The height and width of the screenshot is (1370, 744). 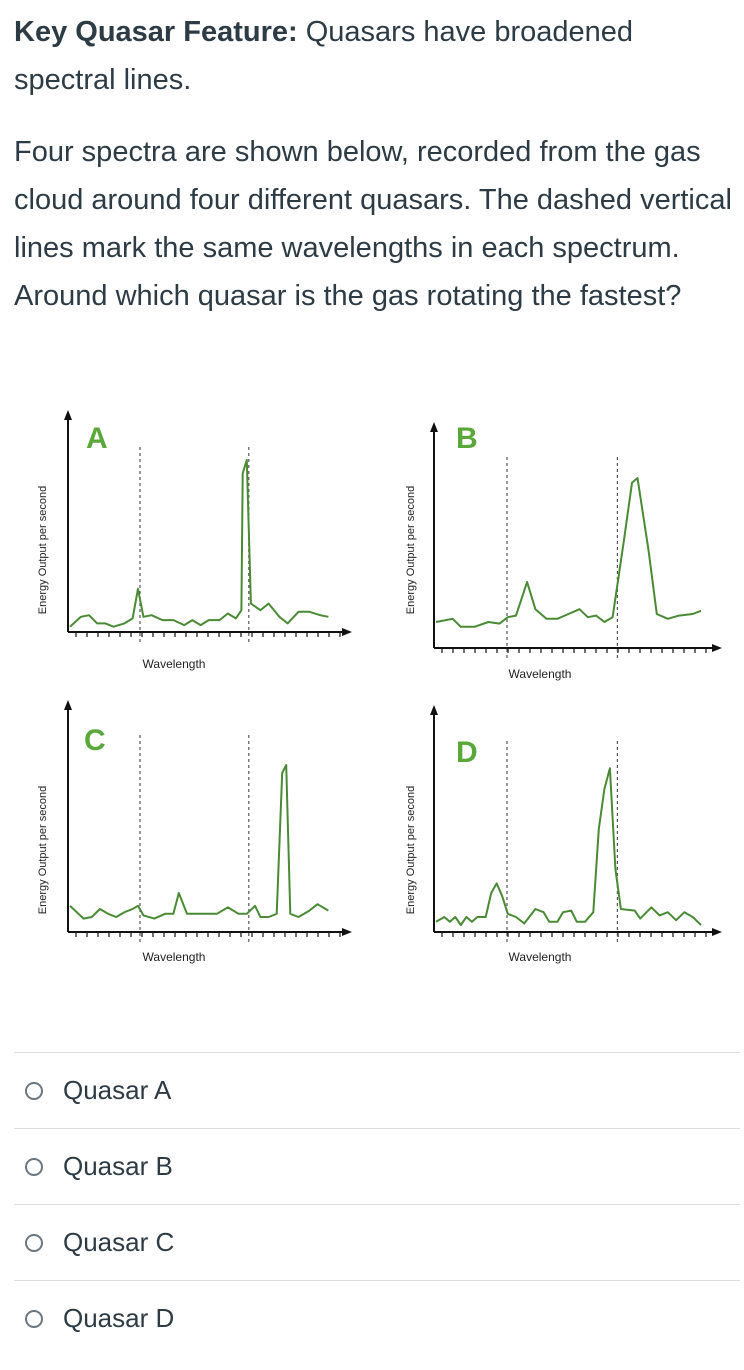 What do you see at coordinates (377, 1318) in the screenshot?
I see `option-quasar-d: Quasar D` at bounding box center [377, 1318].